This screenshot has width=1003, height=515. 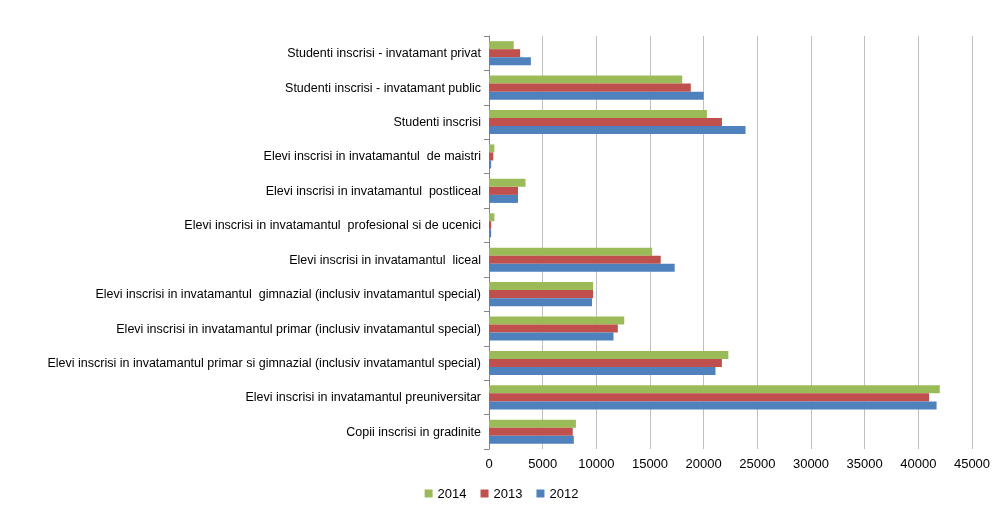 I want to click on y-tick-label: Elevi inscrisi in invatamantul preuniversitar, so click(x=363, y=397).